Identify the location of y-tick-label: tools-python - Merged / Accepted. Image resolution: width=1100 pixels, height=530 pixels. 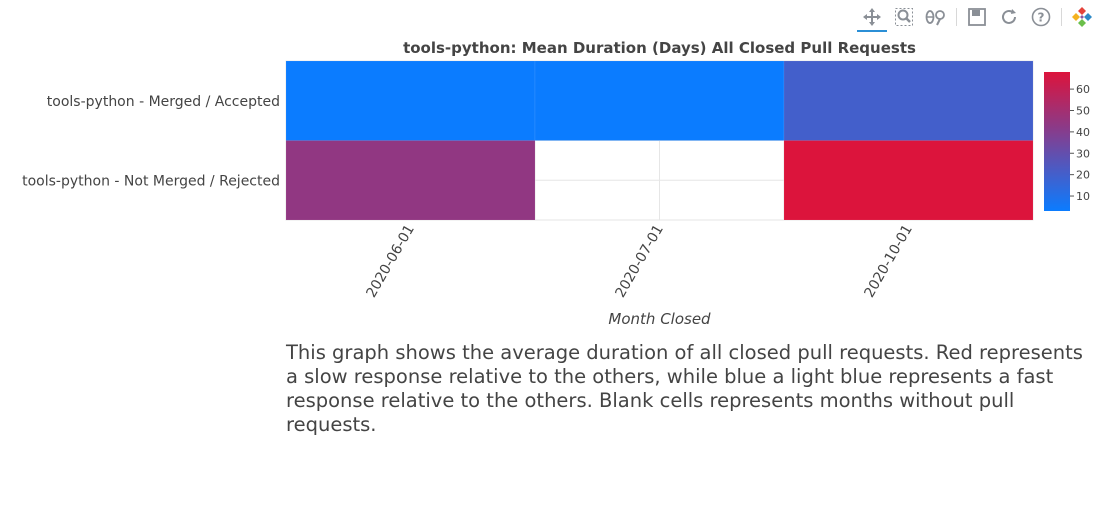
(163, 102).